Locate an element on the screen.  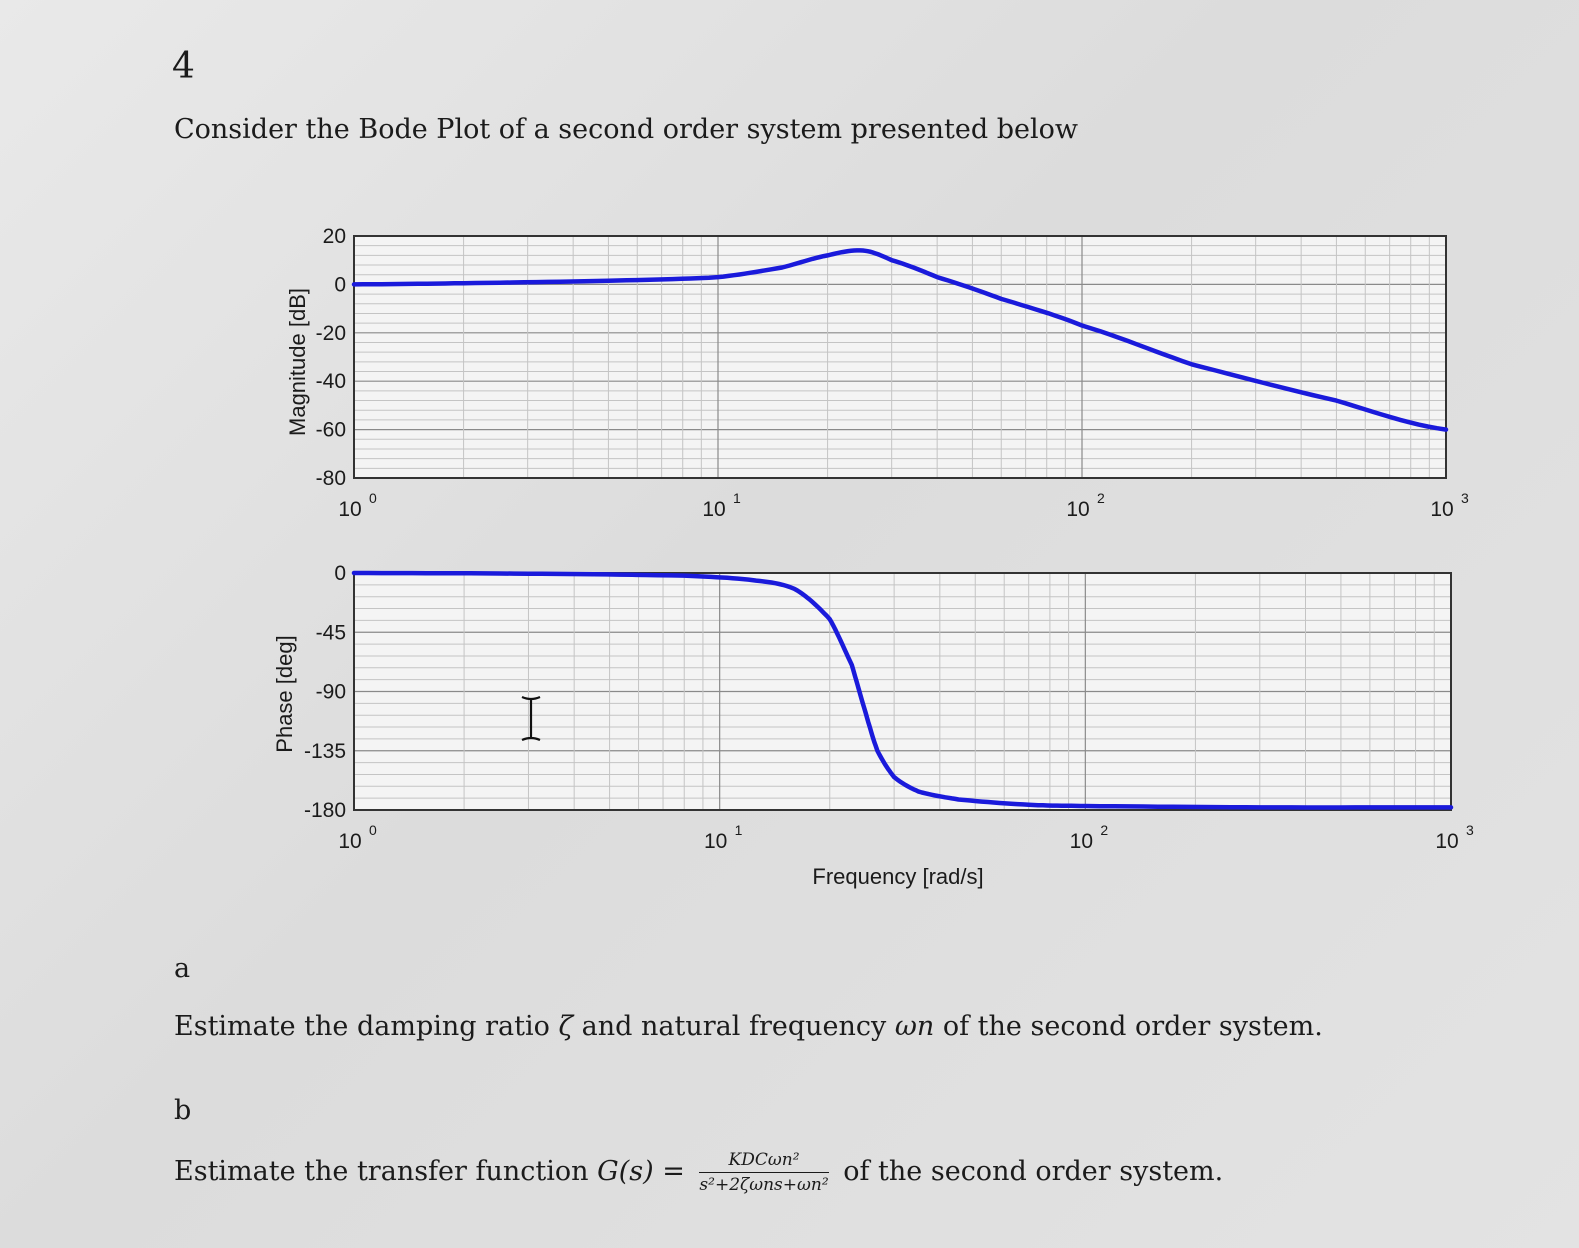
transfer-function-fraction: KDCωn² s²+2ζωns+ωn² is located at coordinates (764, 1172).